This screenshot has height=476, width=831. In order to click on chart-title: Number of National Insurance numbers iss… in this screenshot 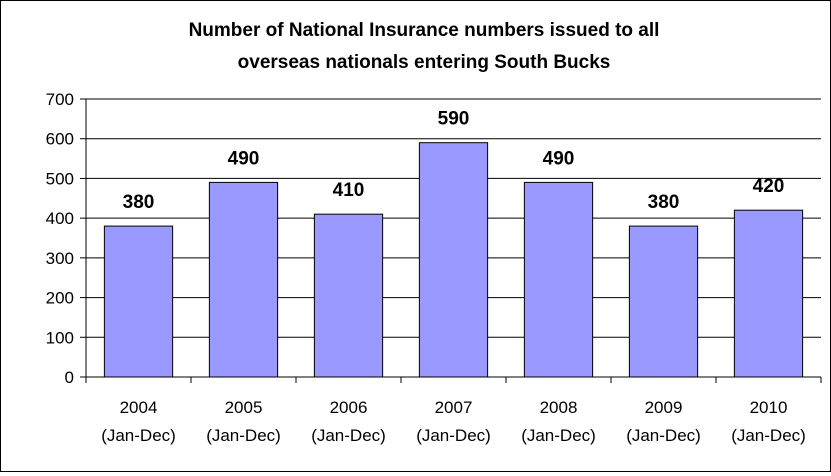, I will do `click(424, 46)`.